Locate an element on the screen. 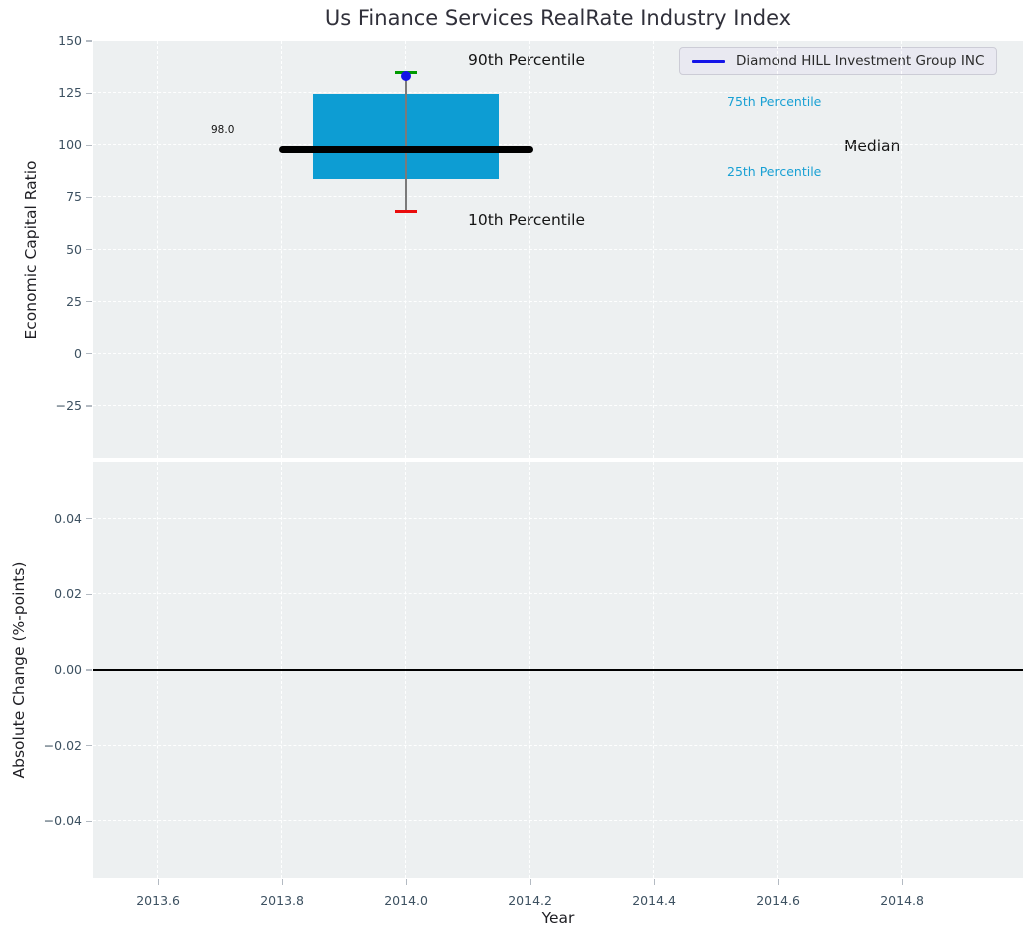 The height and width of the screenshot is (942, 1034). y-tick-label: −0.04 is located at coordinates (62, 821).